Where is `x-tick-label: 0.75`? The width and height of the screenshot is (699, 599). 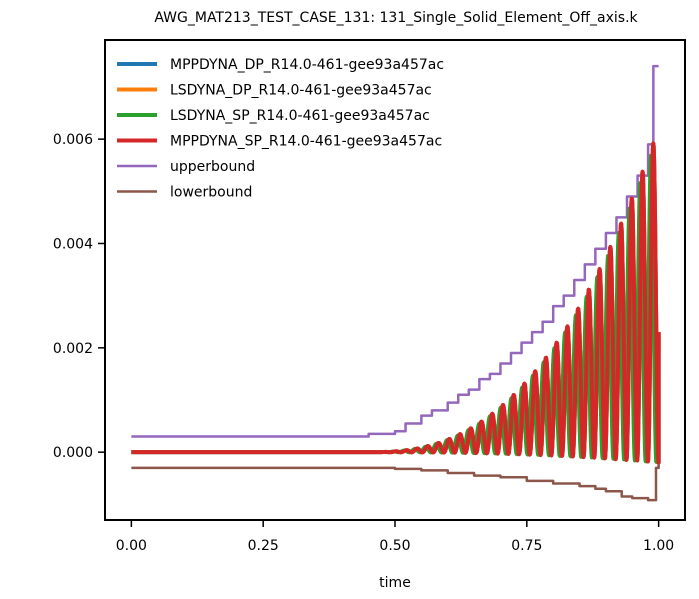
x-tick-label: 0.75 is located at coordinates (526, 546).